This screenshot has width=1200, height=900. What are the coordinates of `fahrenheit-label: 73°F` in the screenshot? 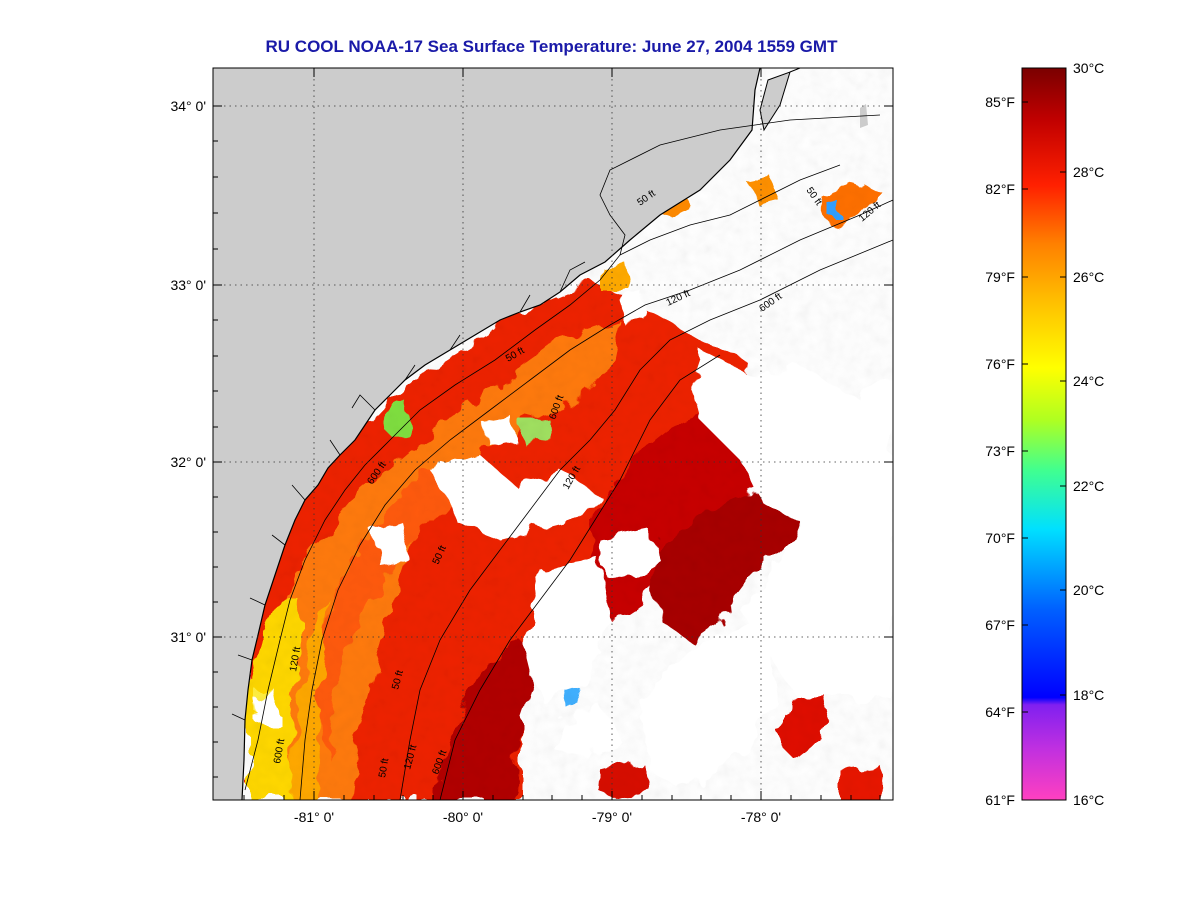 It's located at (1000, 451).